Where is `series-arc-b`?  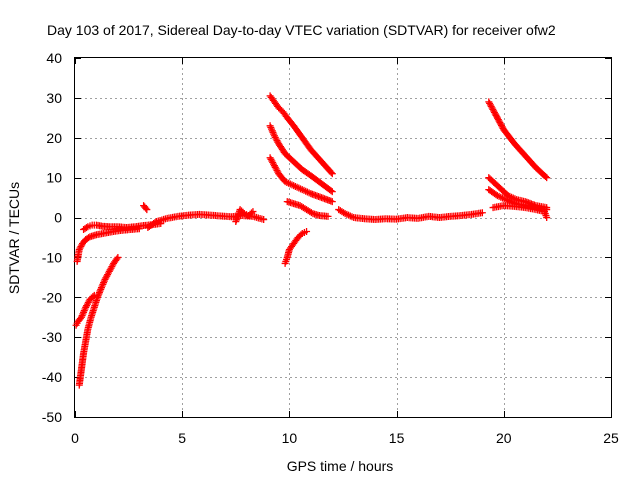 series-arc-b is located at coordinates (122, 227).